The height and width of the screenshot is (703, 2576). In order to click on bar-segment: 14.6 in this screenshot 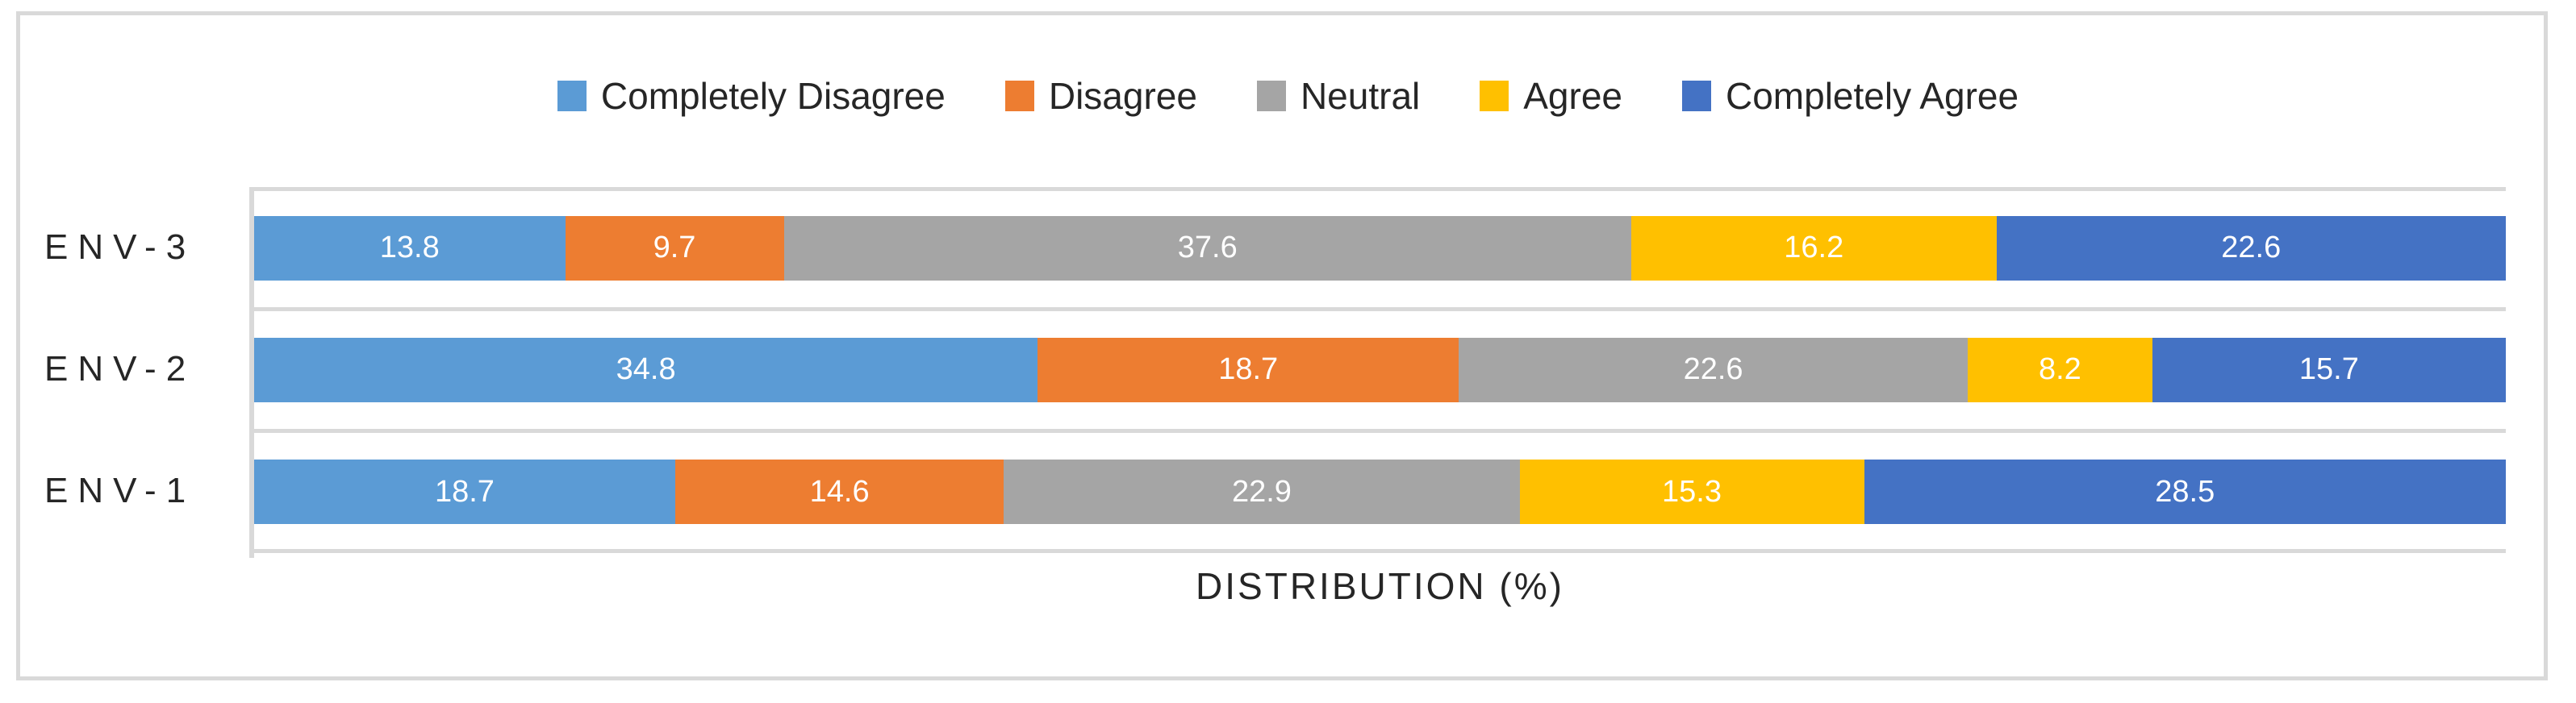, I will do `click(839, 492)`.